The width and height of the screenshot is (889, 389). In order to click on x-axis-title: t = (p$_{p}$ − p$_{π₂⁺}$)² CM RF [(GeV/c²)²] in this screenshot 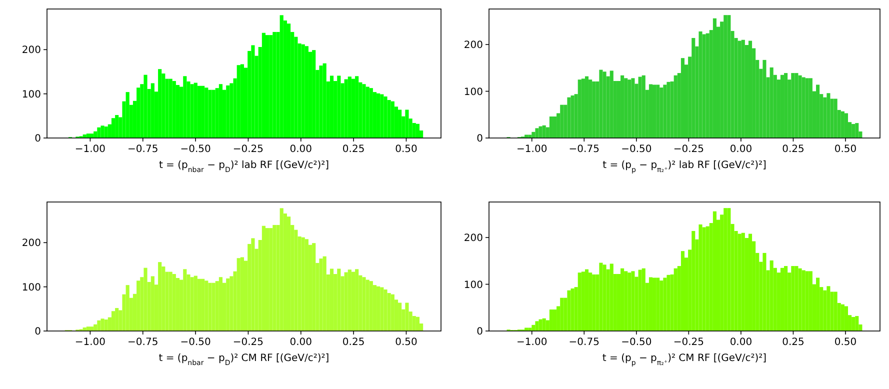, I will do `click(684, 360)`.